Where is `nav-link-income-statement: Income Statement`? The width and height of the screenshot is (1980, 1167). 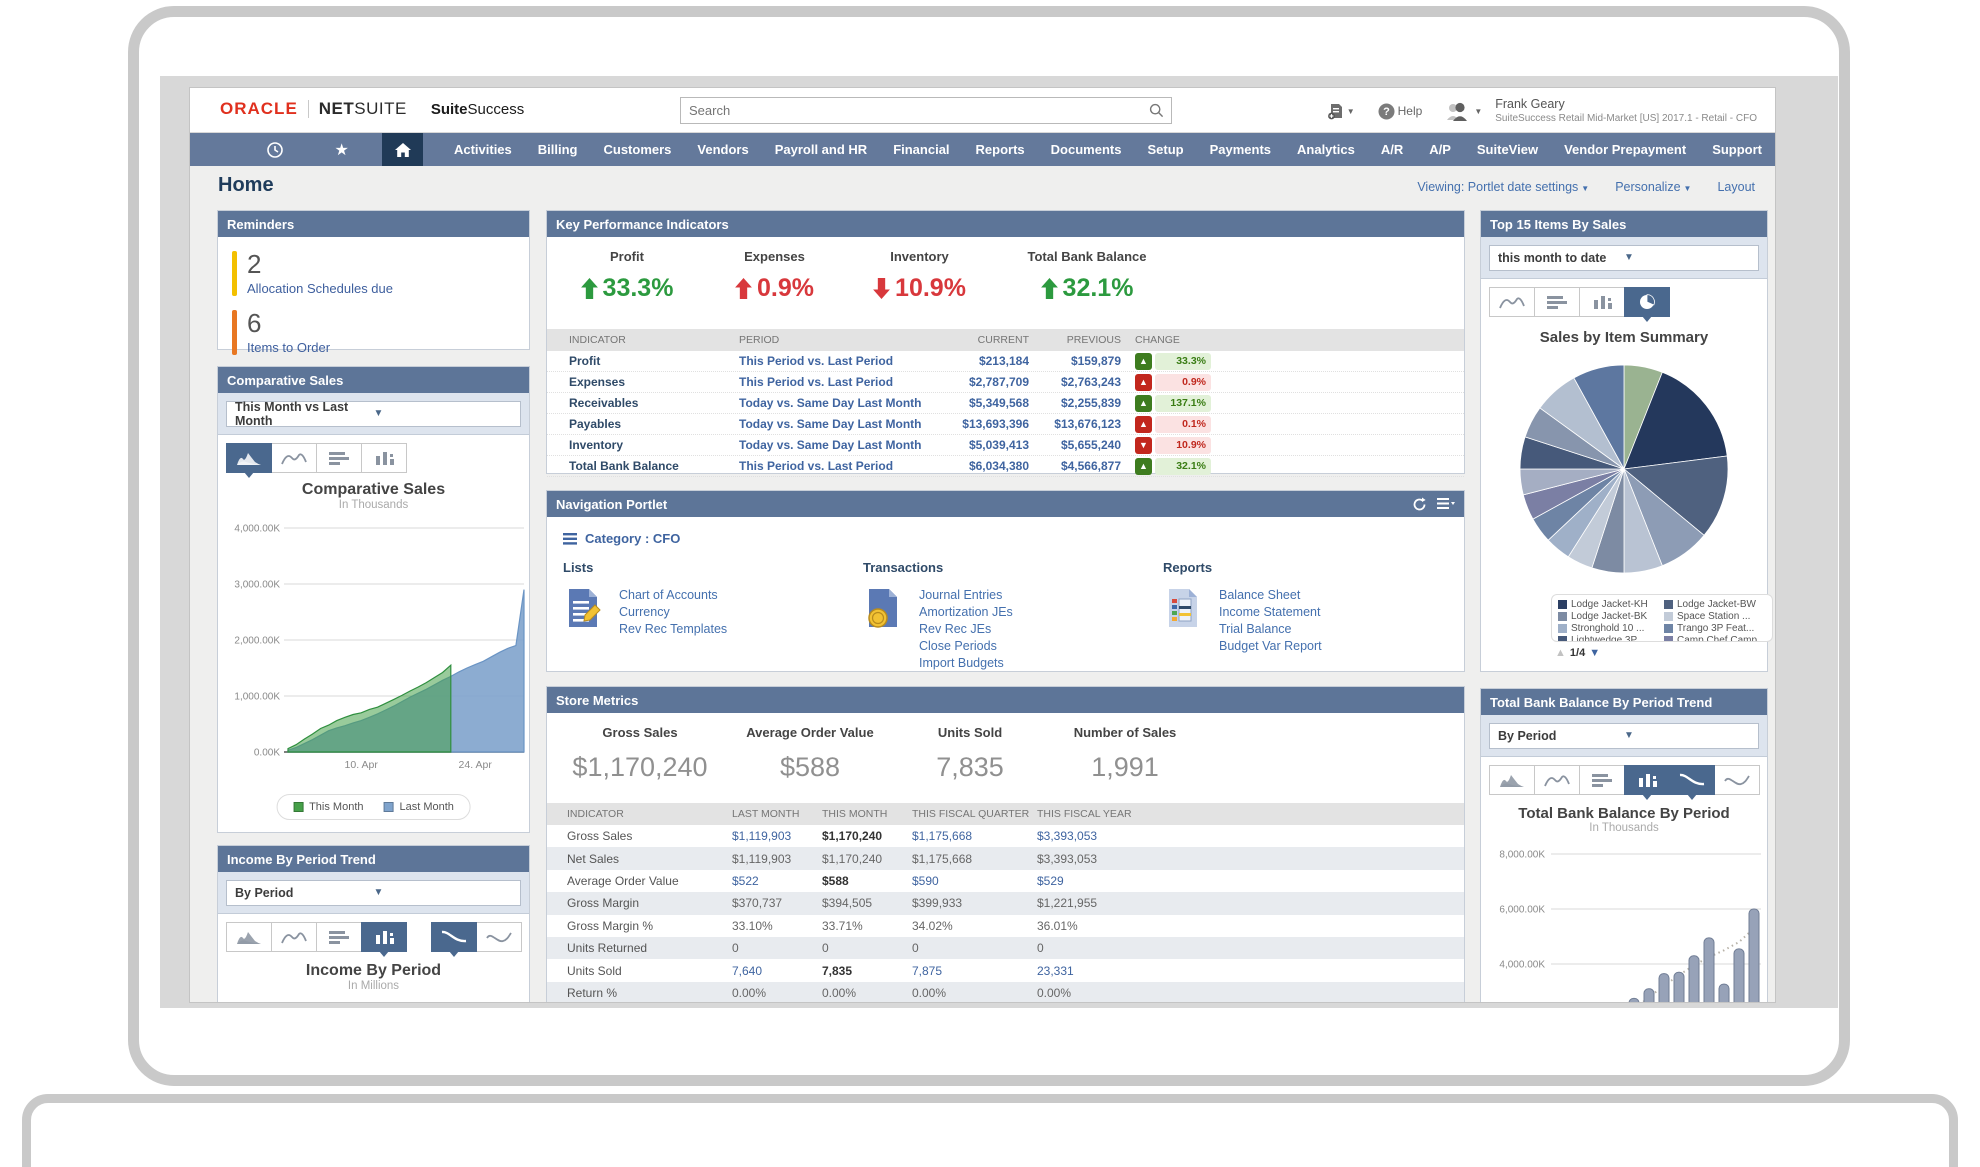
nav-link-income-statement: Income Statement is located at coordinates (1270, 612).